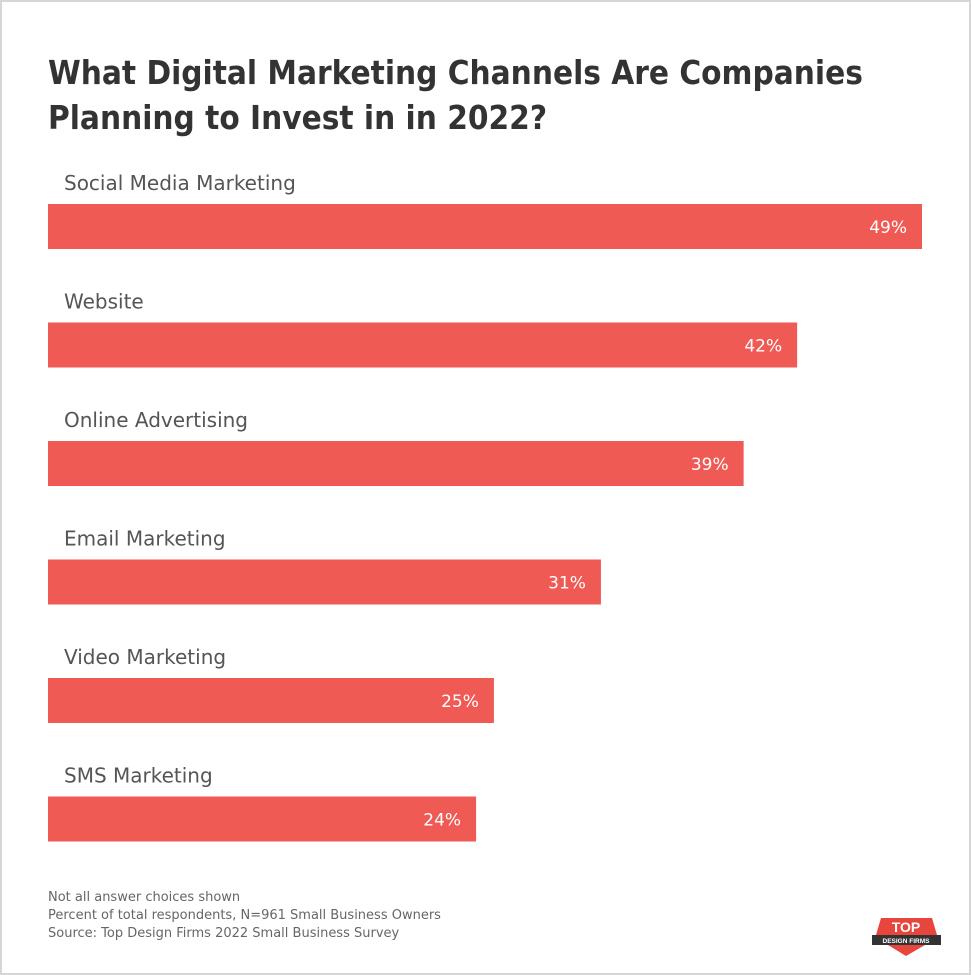  I want to click on value-label: 42%, so click(763, 347).